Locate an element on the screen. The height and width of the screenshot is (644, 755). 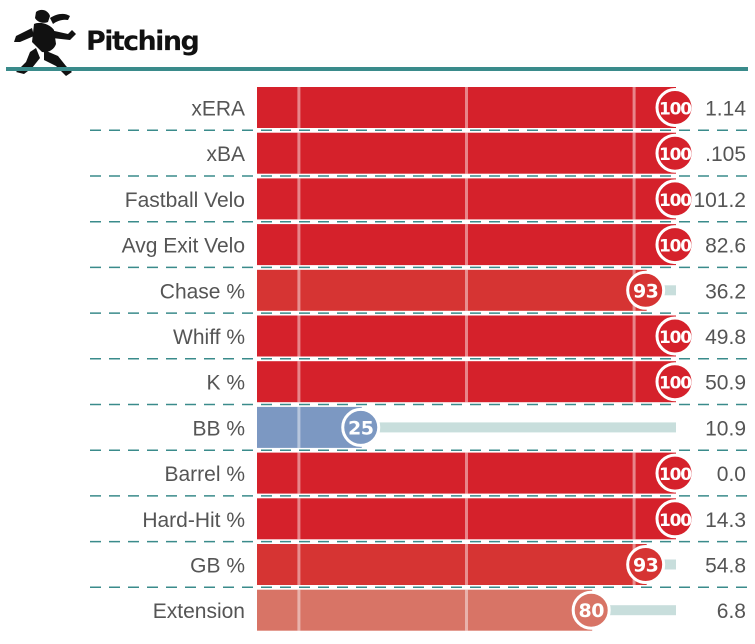
category-label: Chase % is located at coordinates (202, 291).